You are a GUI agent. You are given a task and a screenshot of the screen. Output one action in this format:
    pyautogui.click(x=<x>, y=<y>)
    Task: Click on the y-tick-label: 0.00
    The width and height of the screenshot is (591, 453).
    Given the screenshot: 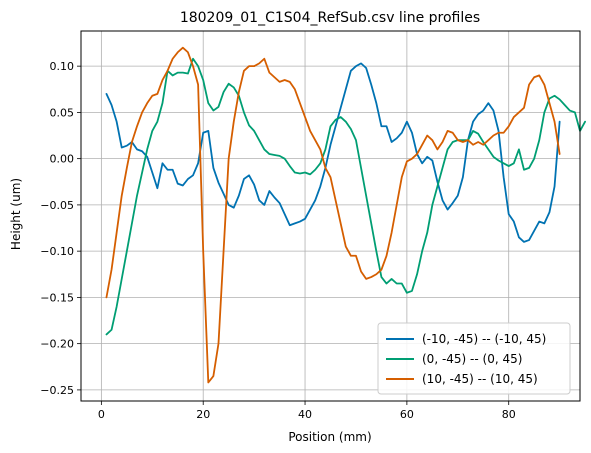 What is the action you would take?
    pyautogui.click(x=62, y=159)
    